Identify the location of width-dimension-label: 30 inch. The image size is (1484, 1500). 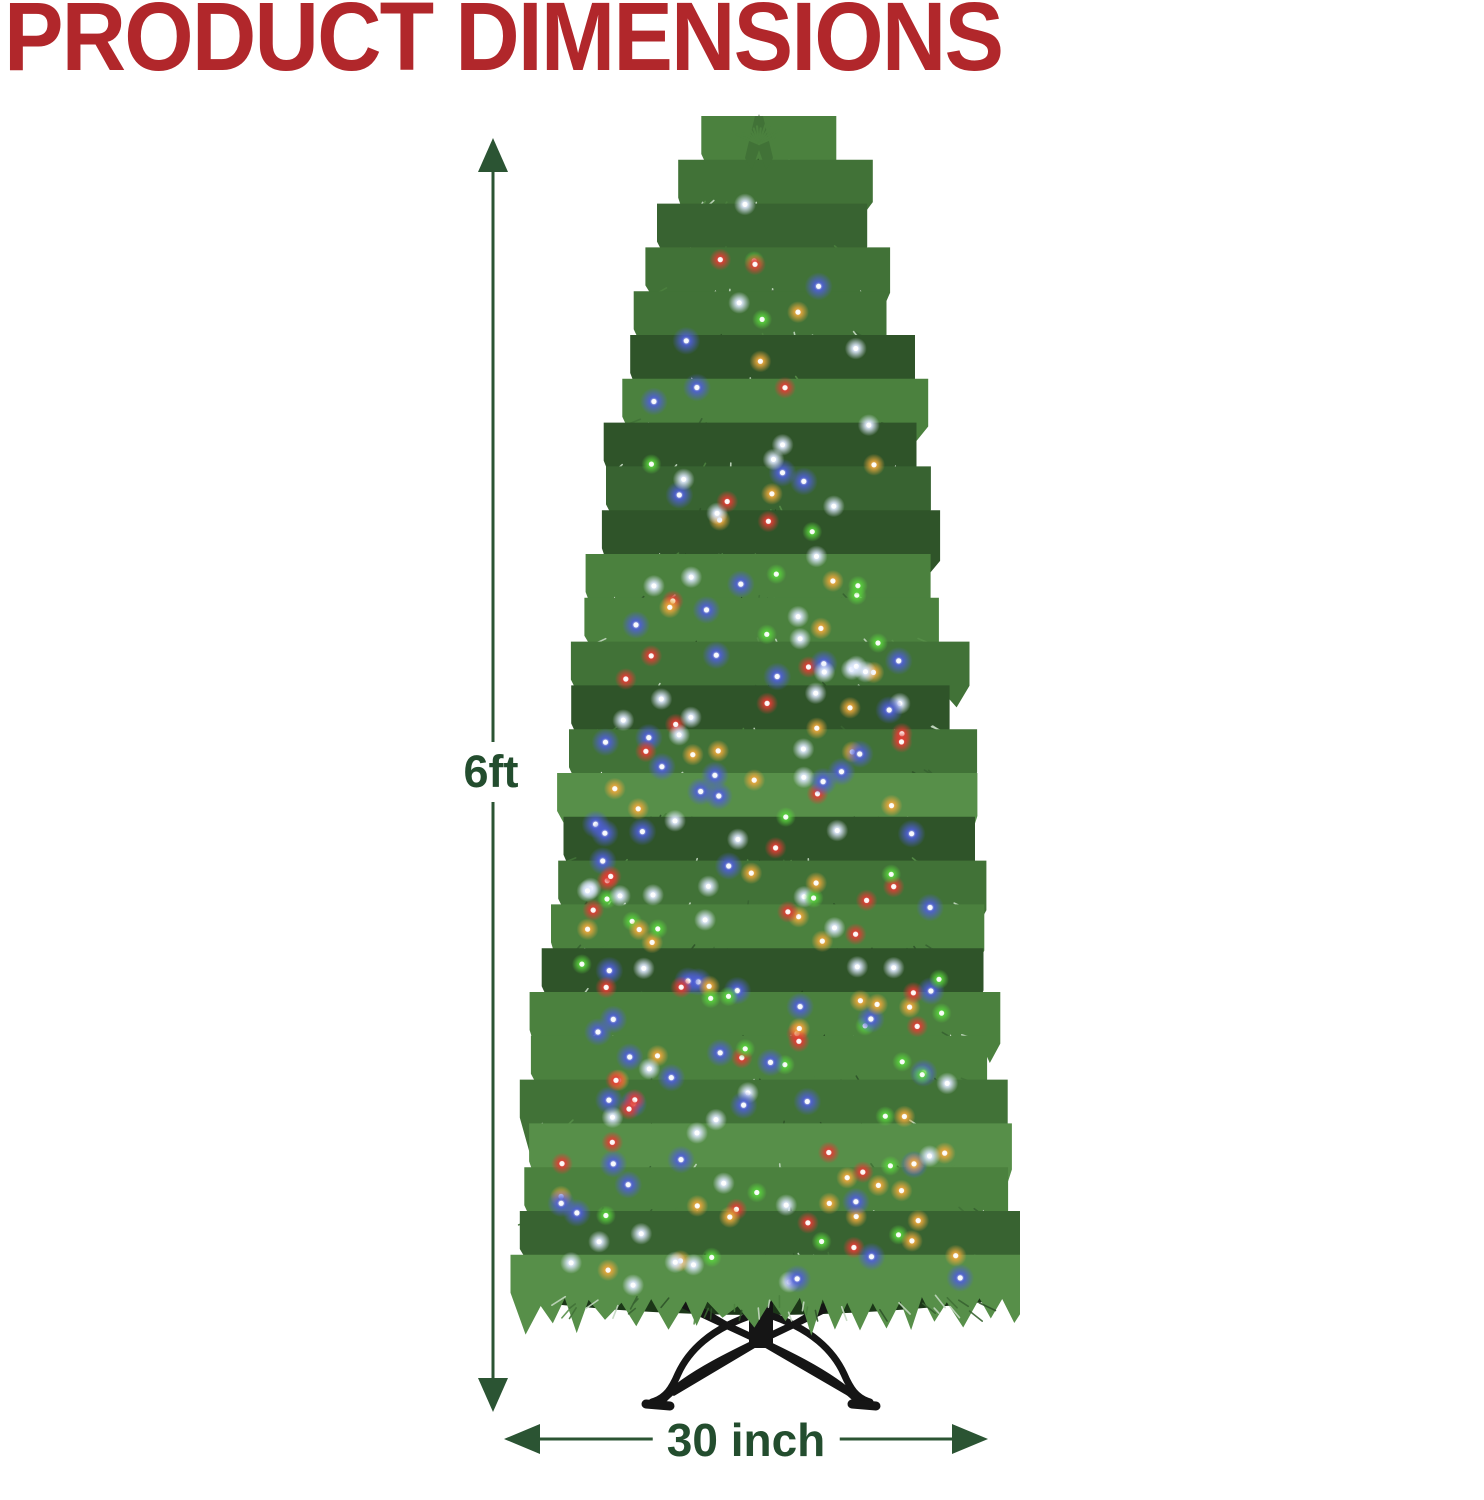
(746, 1440).